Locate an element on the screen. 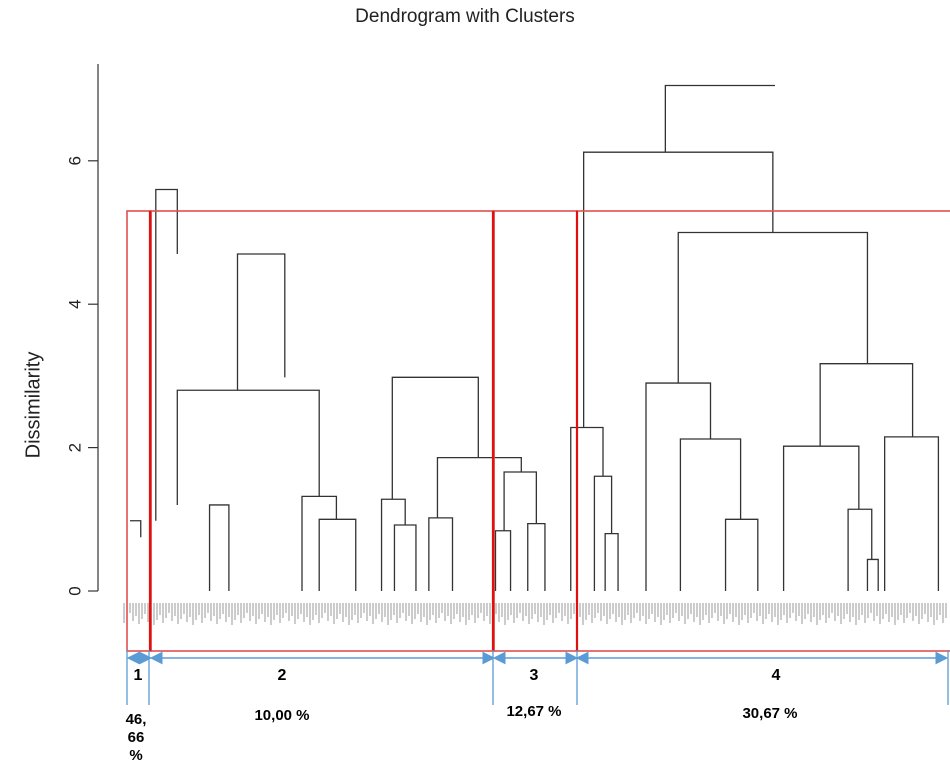  cluster-percent: 30,67 % is located at coordinates (769, 713).